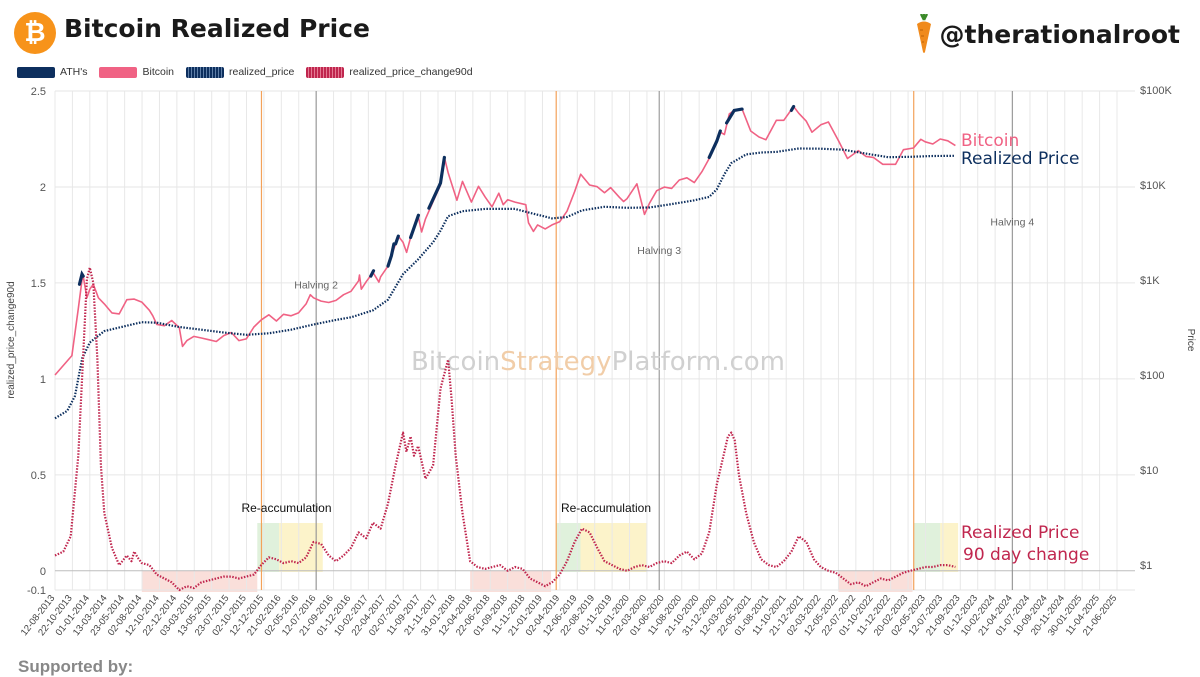 This screenshot has width=1200, height=677. I want to click on y-tick-label-left: -0.1, so click(36, 591).